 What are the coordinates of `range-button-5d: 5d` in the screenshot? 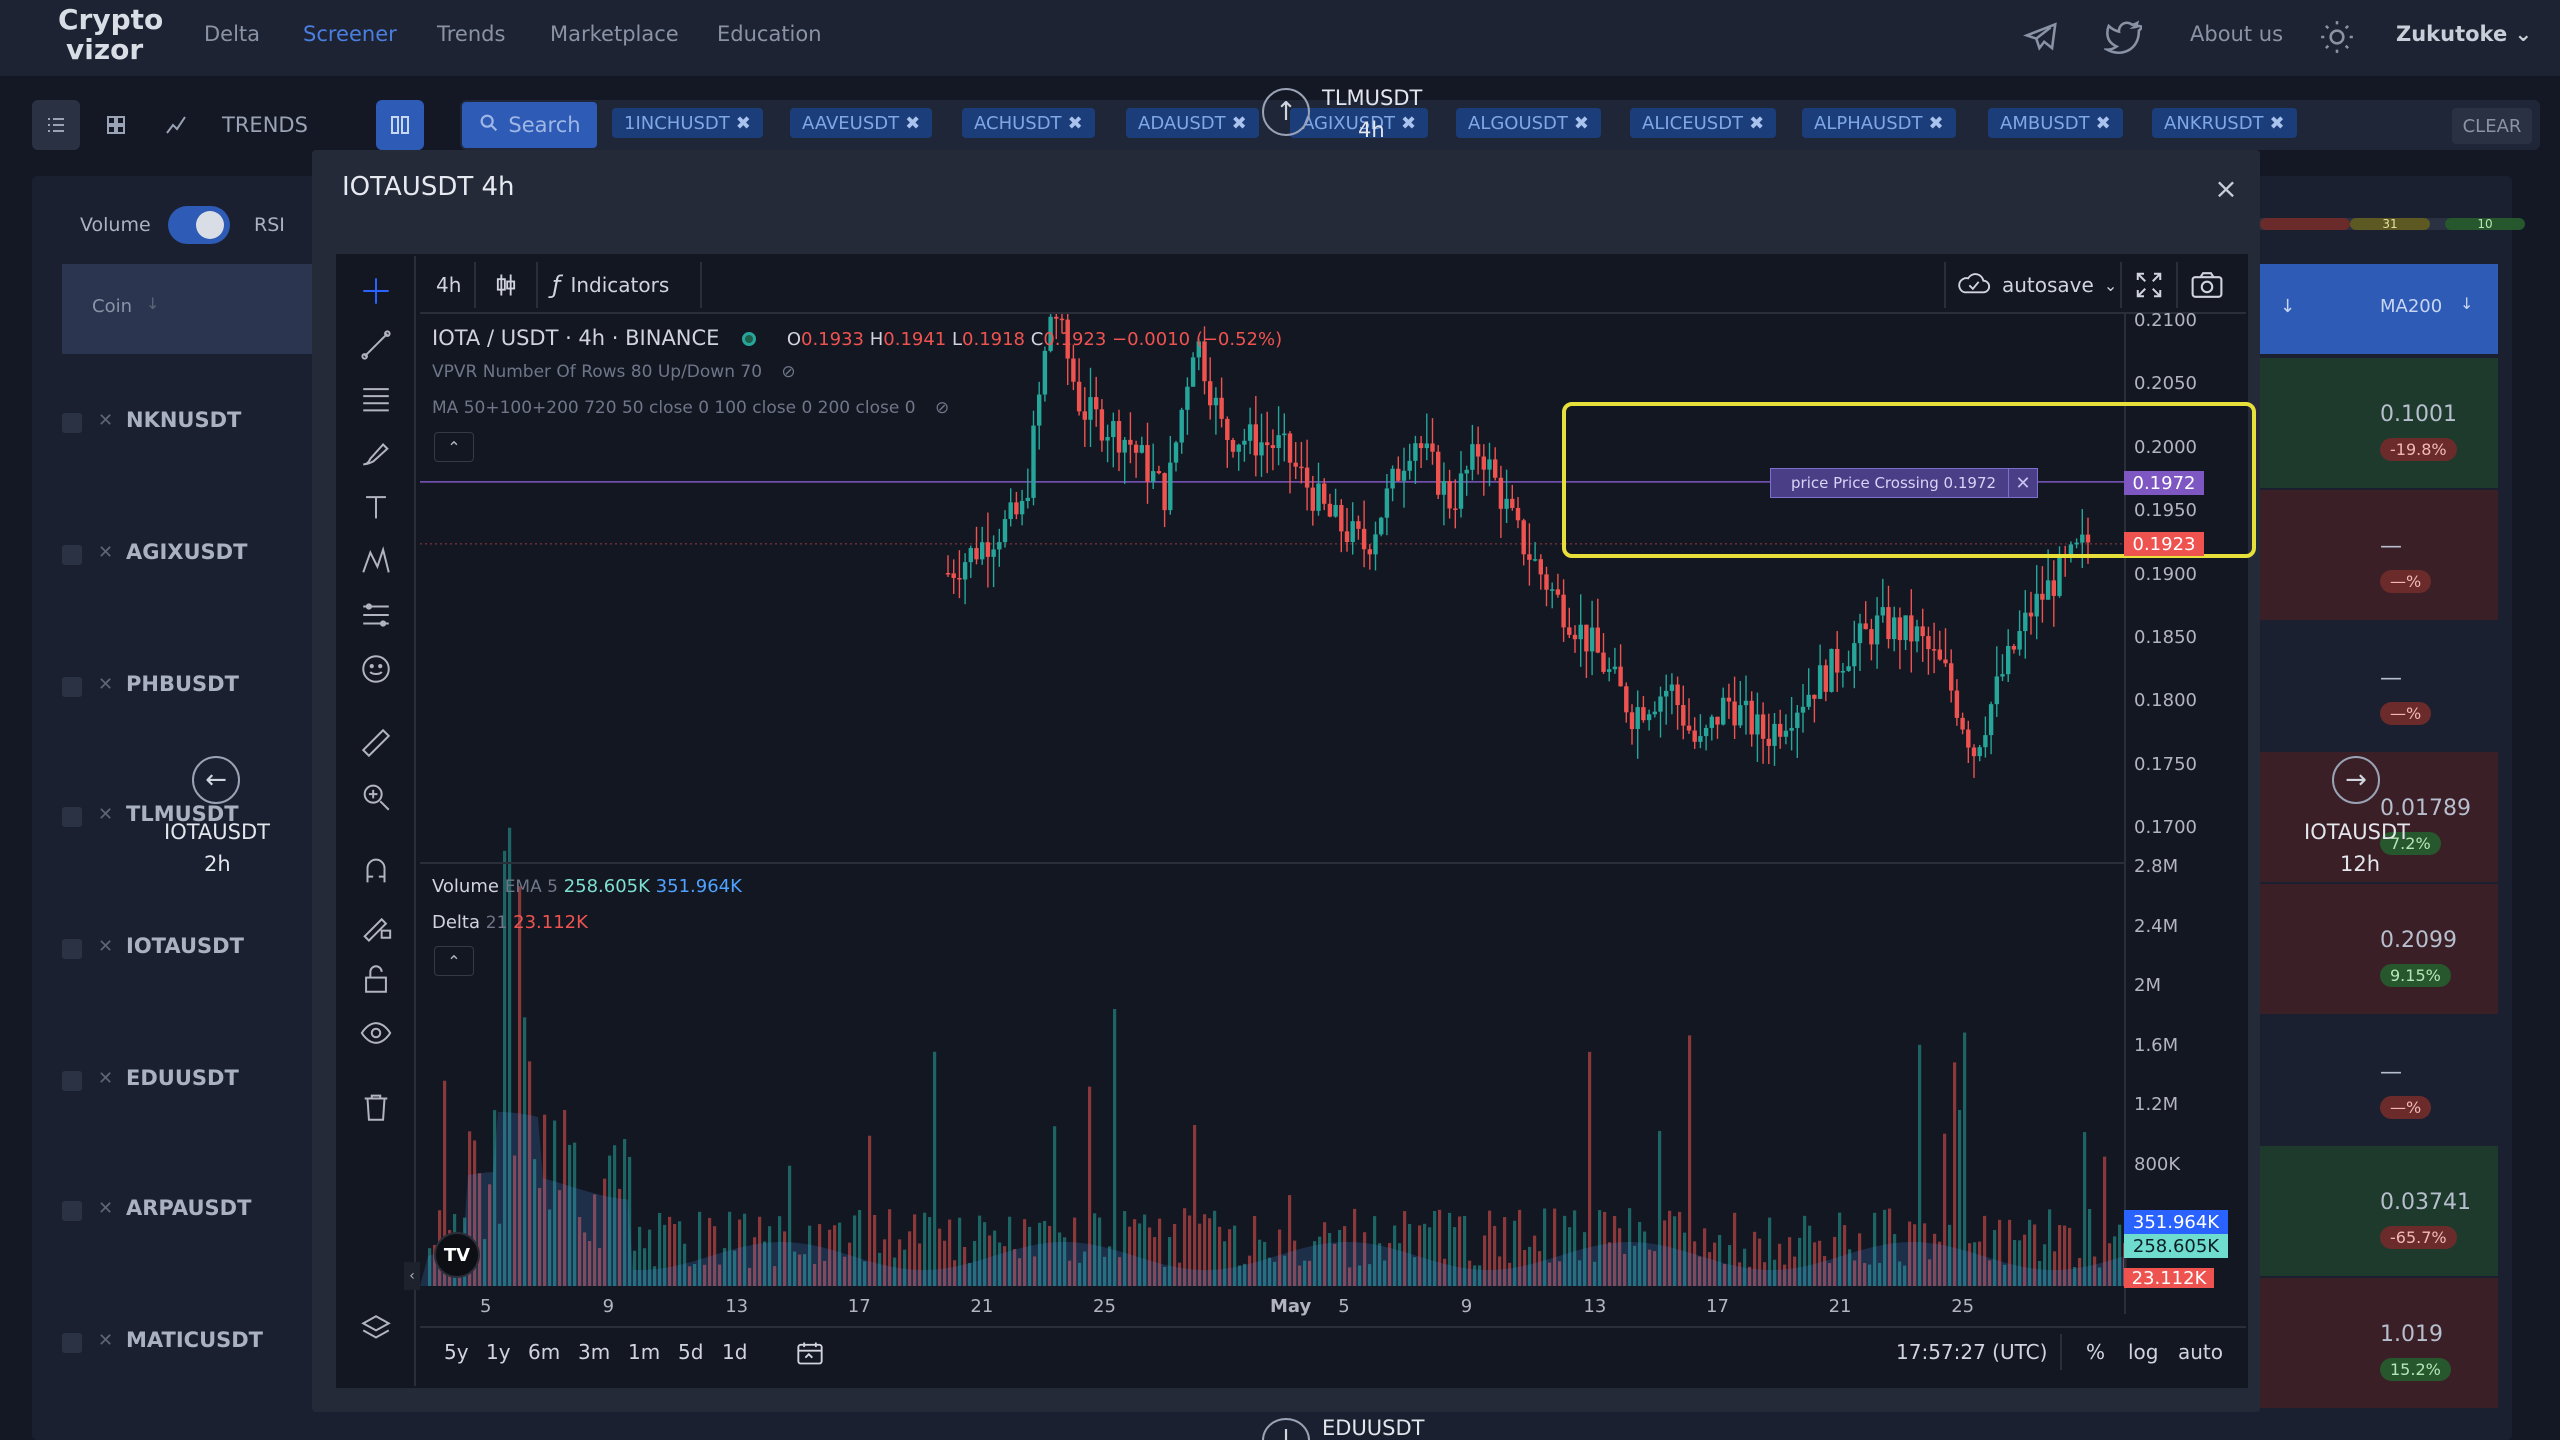 It's located at (691, 1352).